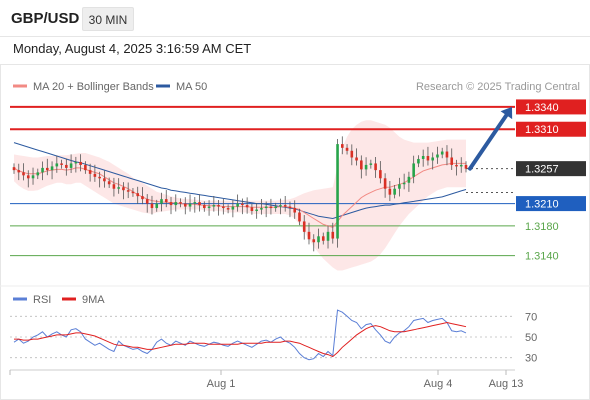  I want to click on price-label: 1.3310, so click(542, 130).